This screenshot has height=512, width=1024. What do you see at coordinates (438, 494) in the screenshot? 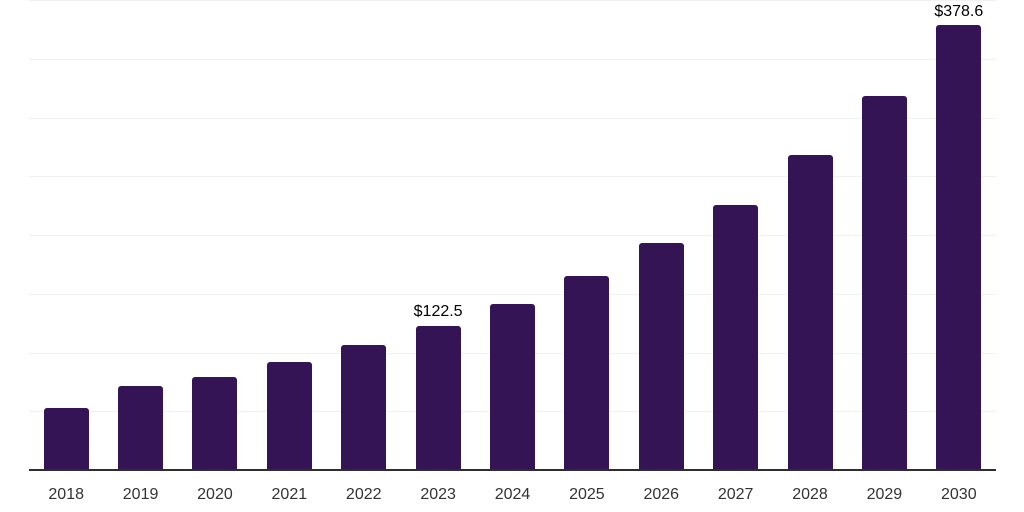
I see `x-tick-2023: 2023` at bounding box center [438, 494].